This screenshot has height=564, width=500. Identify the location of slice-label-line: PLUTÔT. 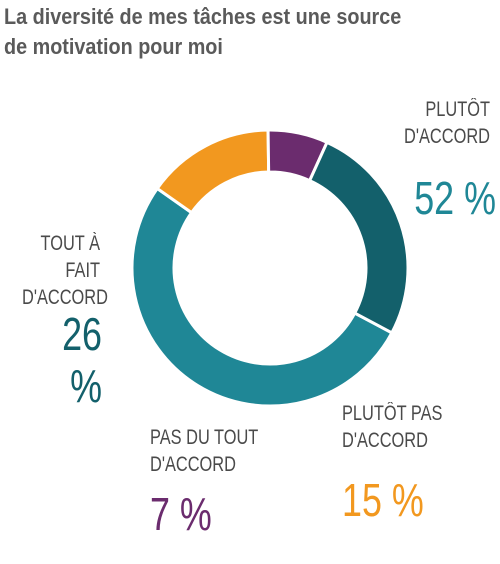
(457, 109).